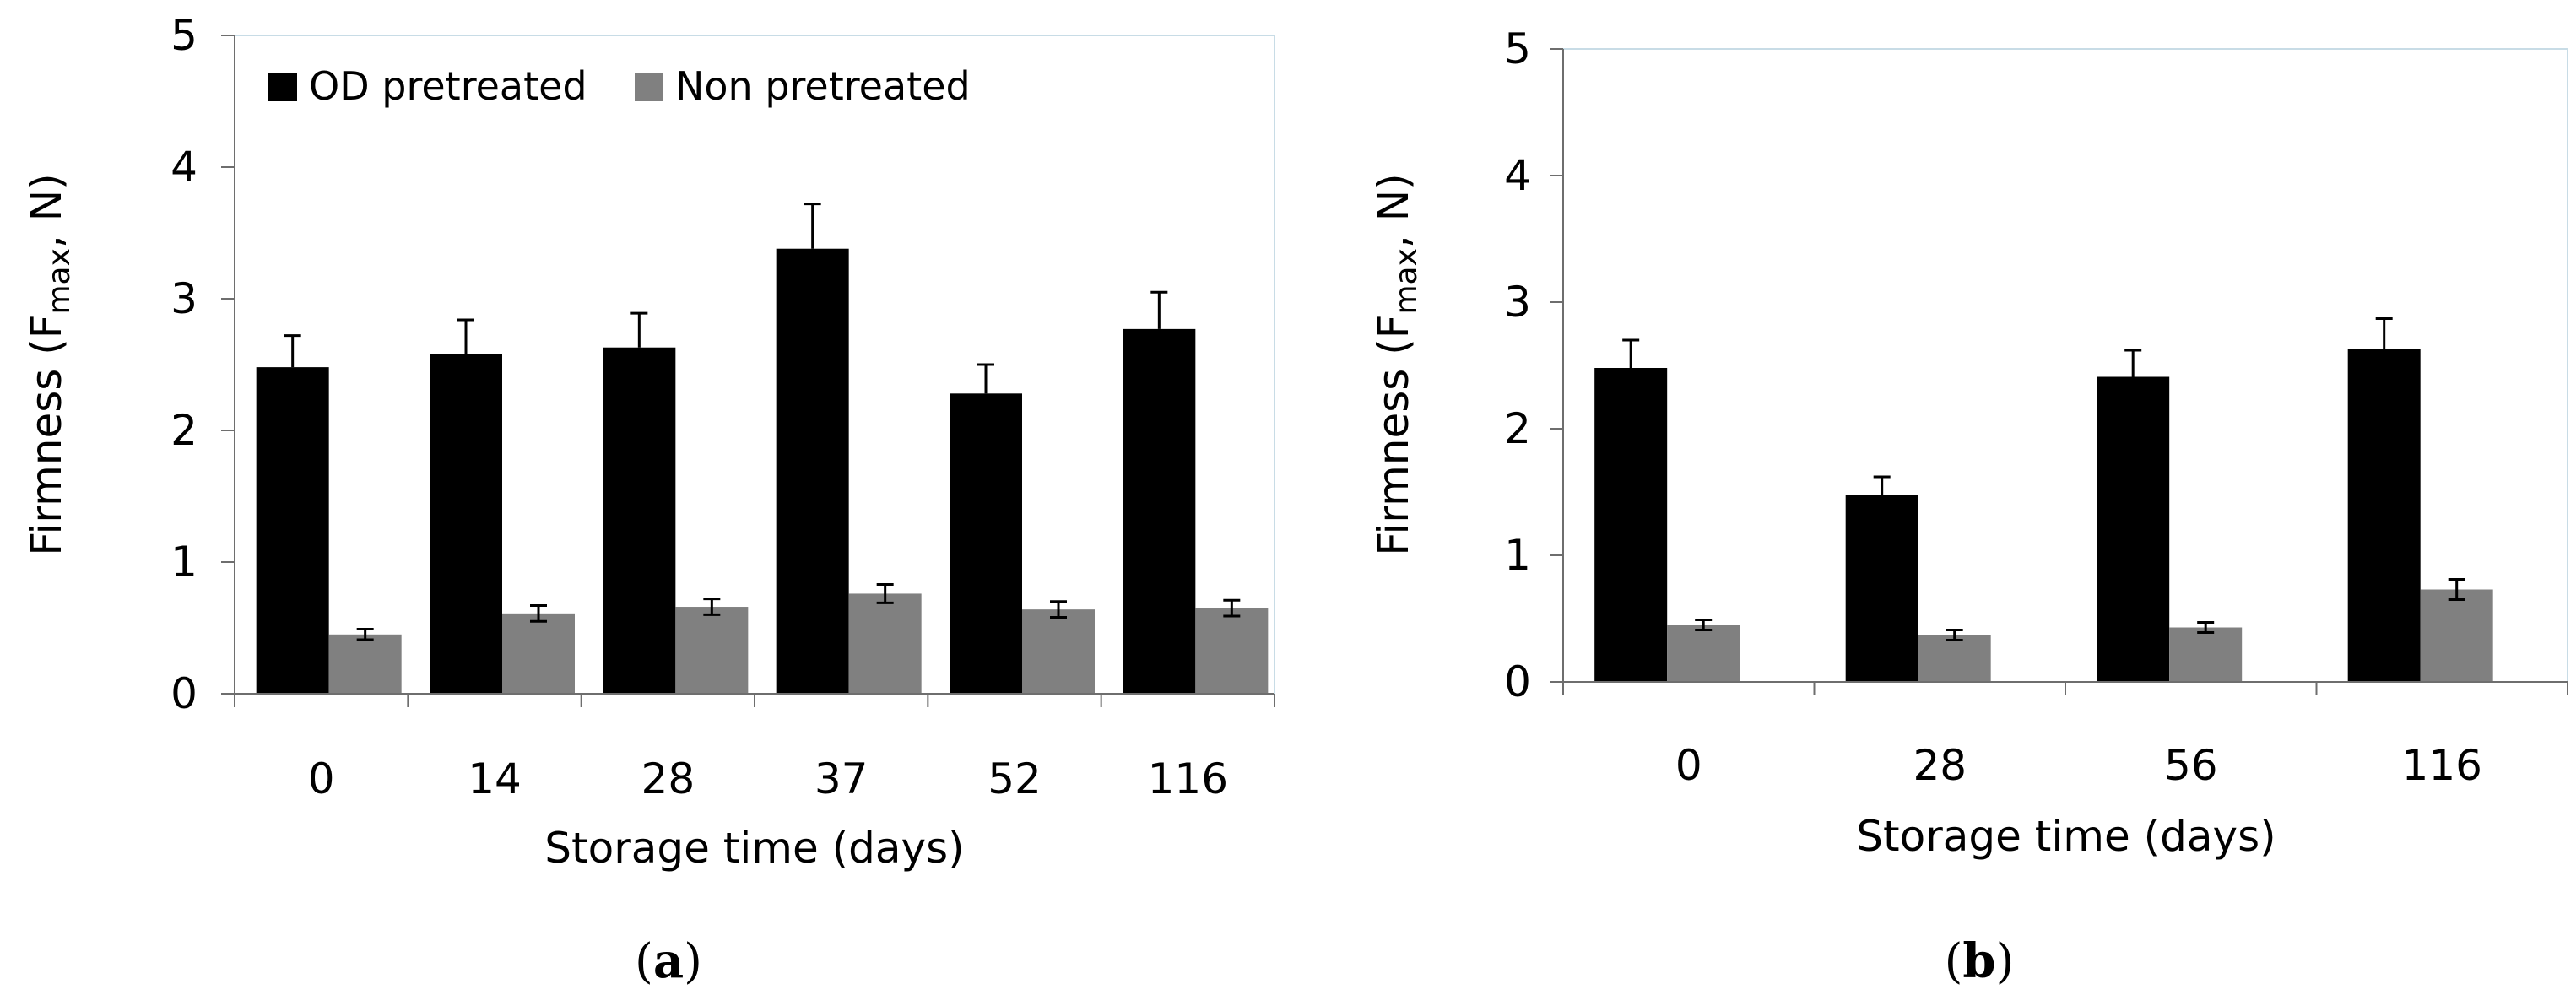 The image size is (2576, 995). What do you see at coordinates (495, 778) in the screenshot?
I see `x-tick-label: 14` at bounding box center [495, 778].